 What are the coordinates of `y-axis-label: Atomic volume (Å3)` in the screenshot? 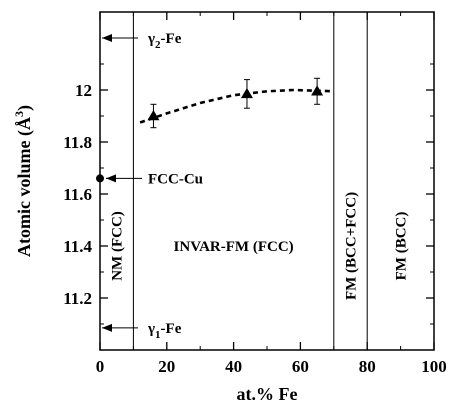 It's located at (23, 181).